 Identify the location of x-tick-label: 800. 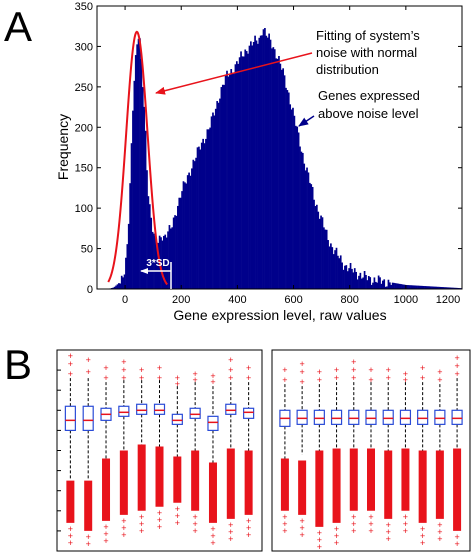
(350, 300).